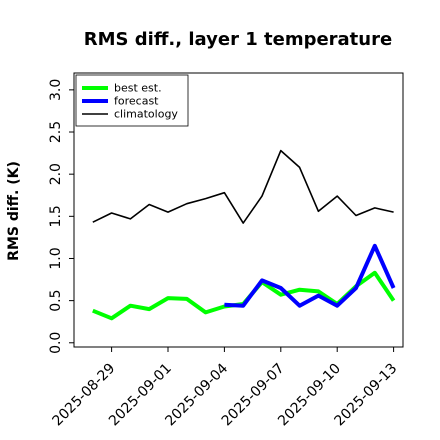  I want to click on y-tick-label: 1.5, so click(56, 216).